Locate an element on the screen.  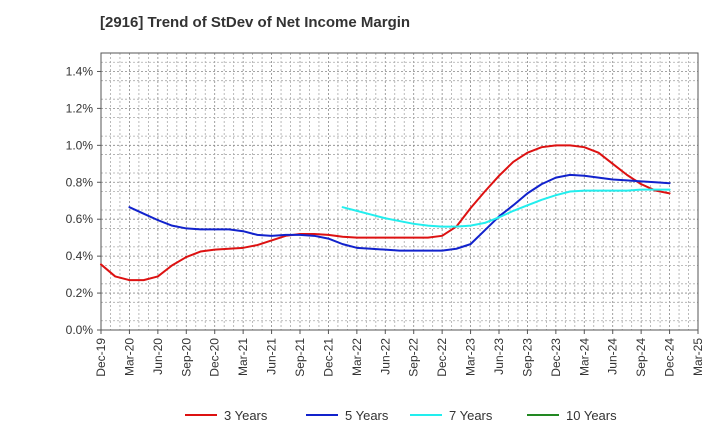
legend-label: 10 Years is located at coordinates (591, 415).